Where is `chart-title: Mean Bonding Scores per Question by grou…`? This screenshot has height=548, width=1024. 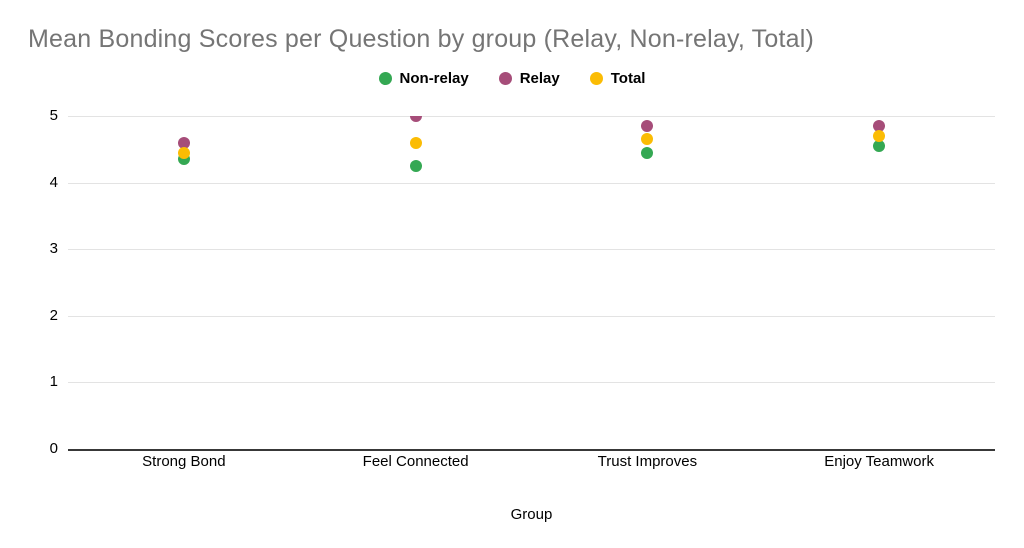 chart-title: Mean Bonding Scores per Question by grou… is located at coordinates (421, 39).